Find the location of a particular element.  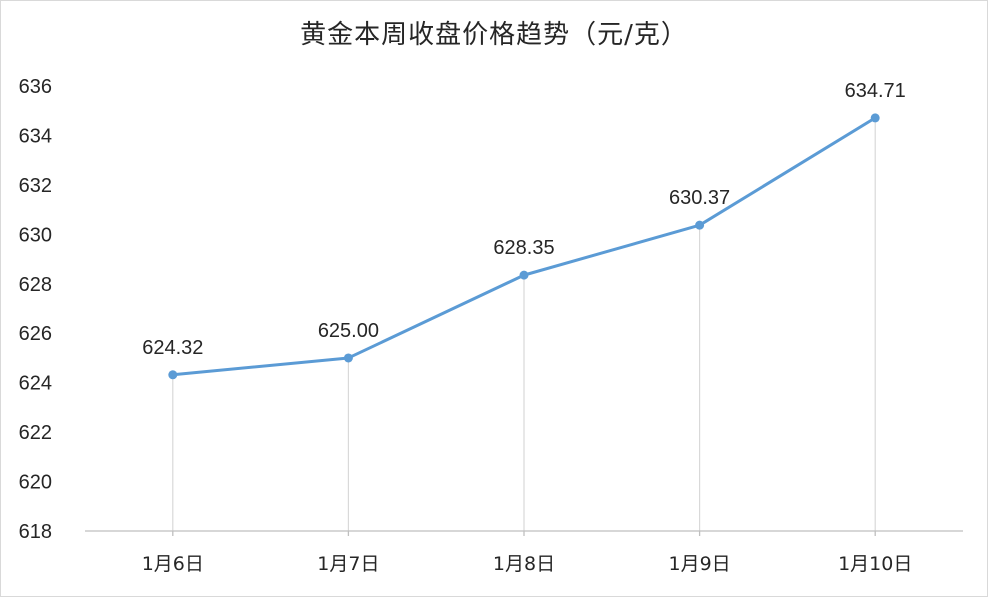

data-label: 624.32 is located at coordinates (172, 348).